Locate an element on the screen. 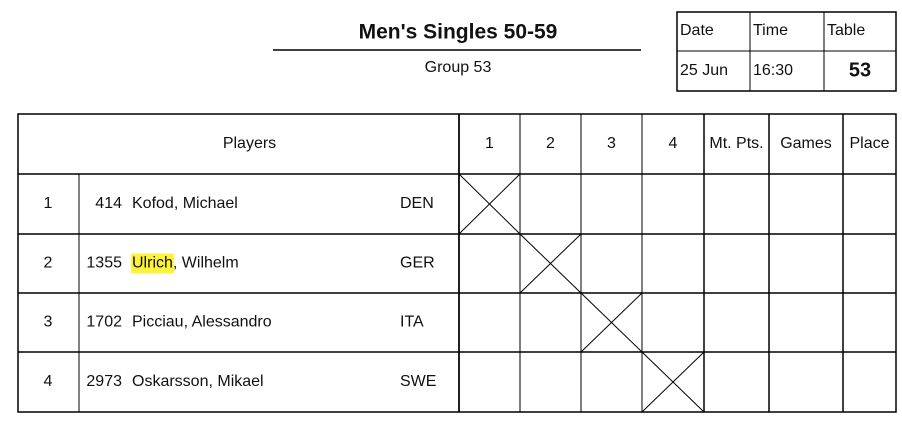 The image size is (902, 427). row-index: 4 is located at coordinates (48, 381).